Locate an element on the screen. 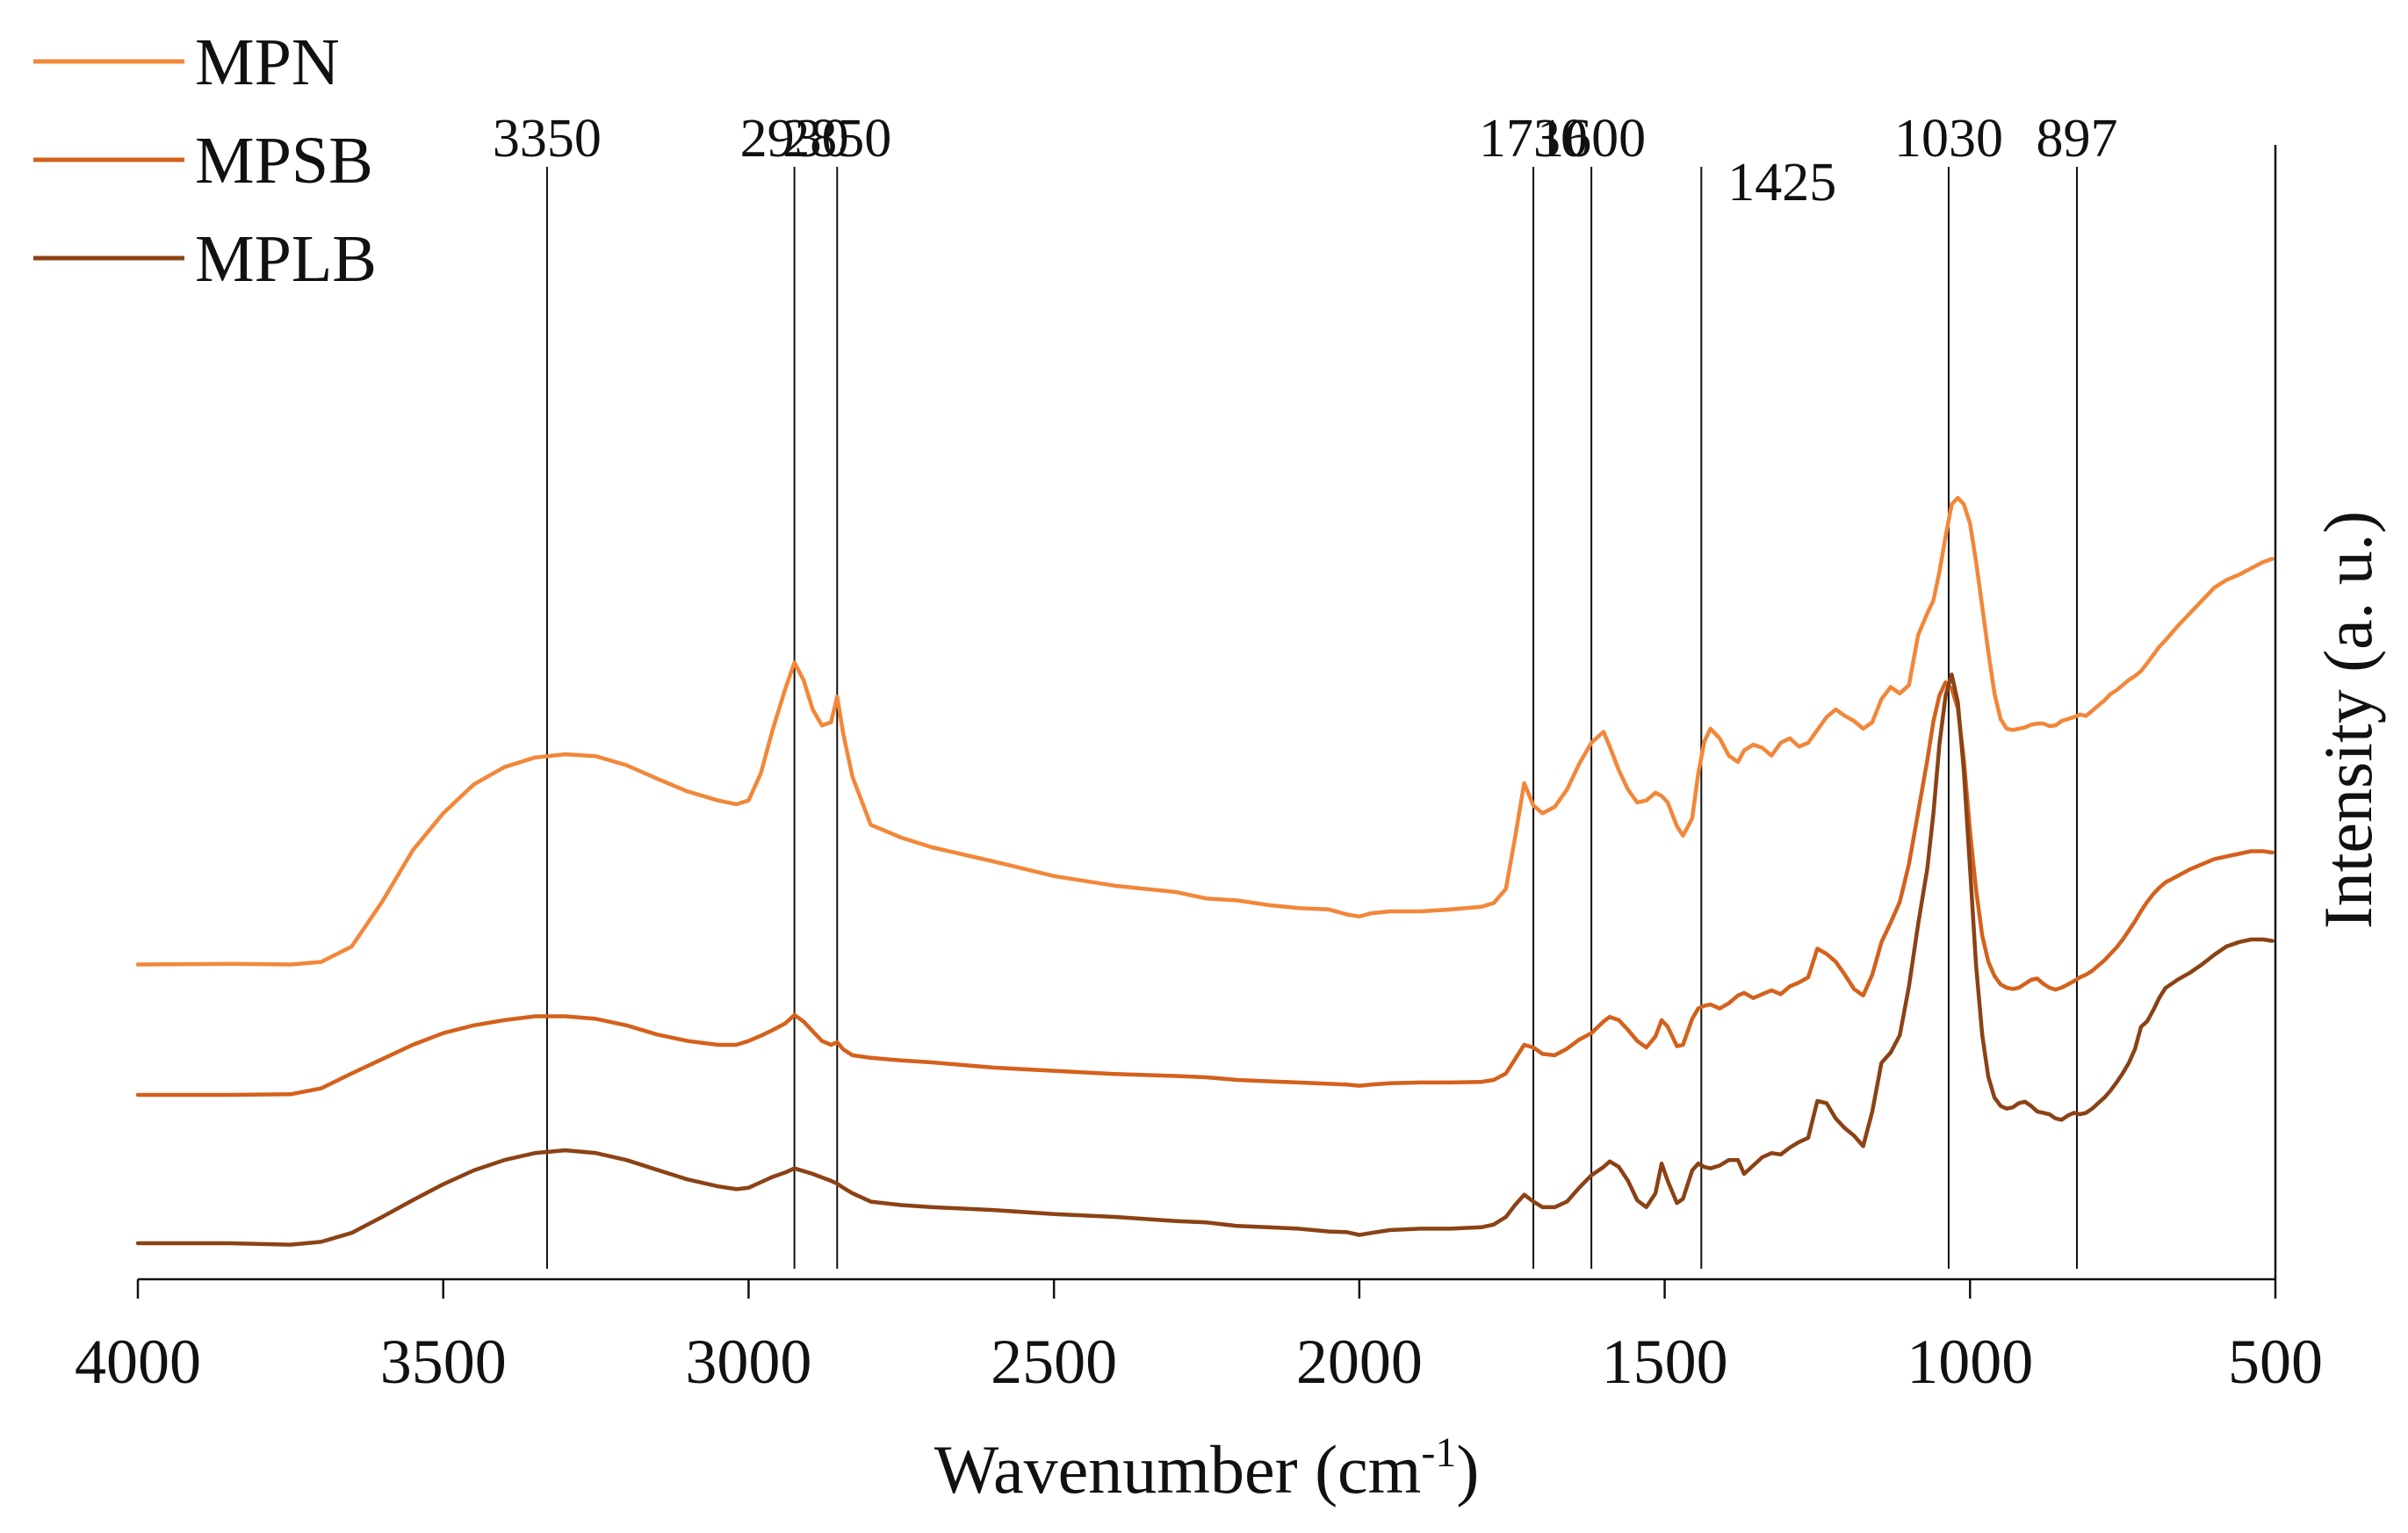 This screenshot has width=2408, height=1533. peak-label-1425: 1425 is located at coordinates (1781, 182).